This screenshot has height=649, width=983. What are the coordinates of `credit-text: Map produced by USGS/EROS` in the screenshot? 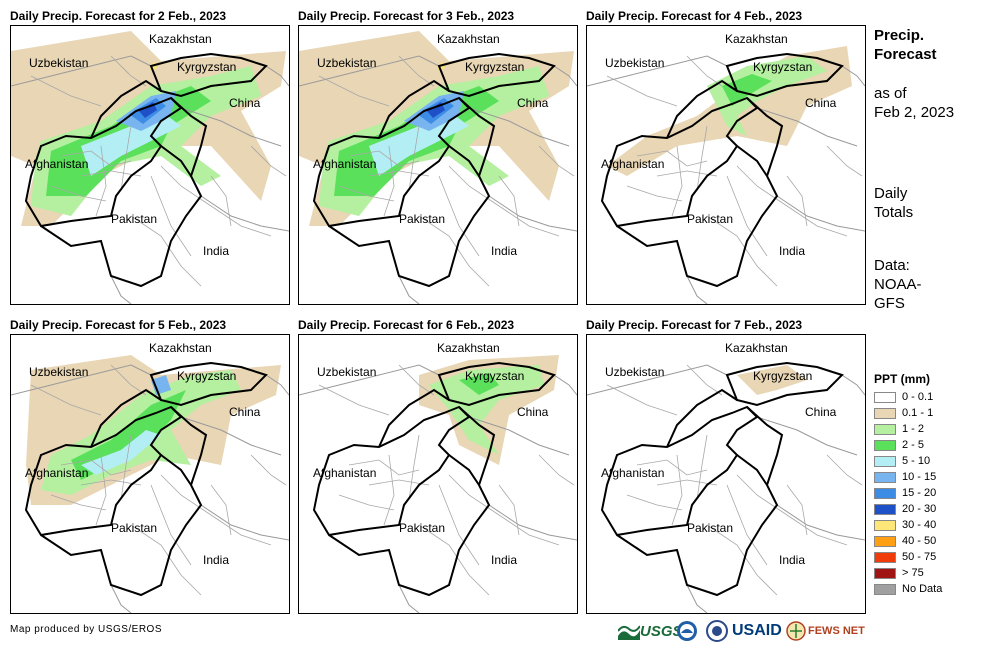 It's located at (86, 629).